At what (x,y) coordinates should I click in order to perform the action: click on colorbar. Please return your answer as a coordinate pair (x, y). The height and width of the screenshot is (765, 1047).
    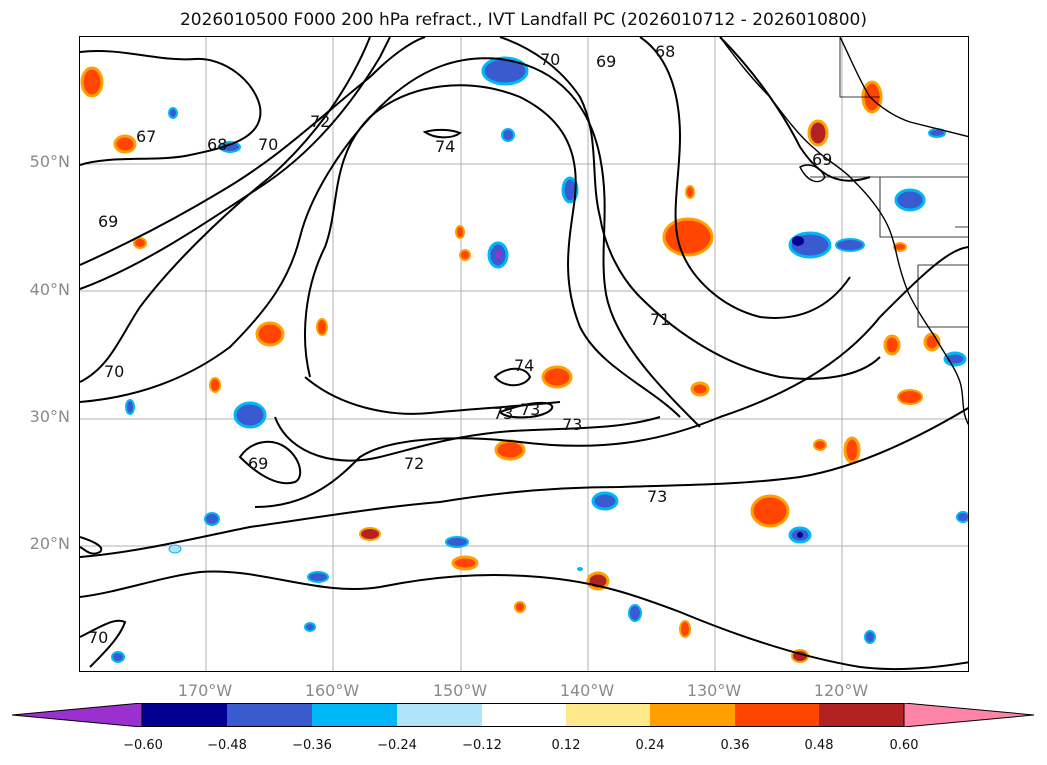
    Looking at the image, I should click on (523, 715).